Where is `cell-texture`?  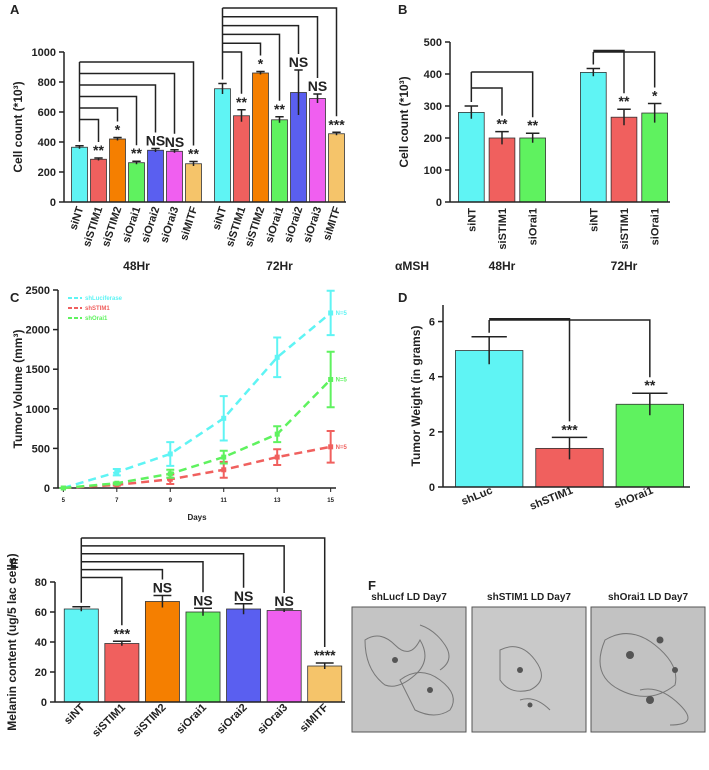 cell-texture is located at coordinates (526, 675).